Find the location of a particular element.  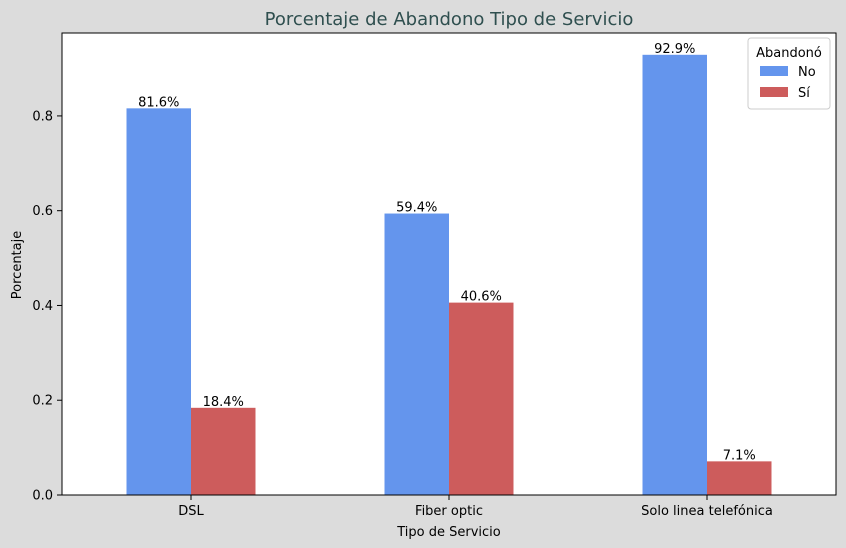

y-axis-label: Porcentaje is located at coordinates (17, 265).